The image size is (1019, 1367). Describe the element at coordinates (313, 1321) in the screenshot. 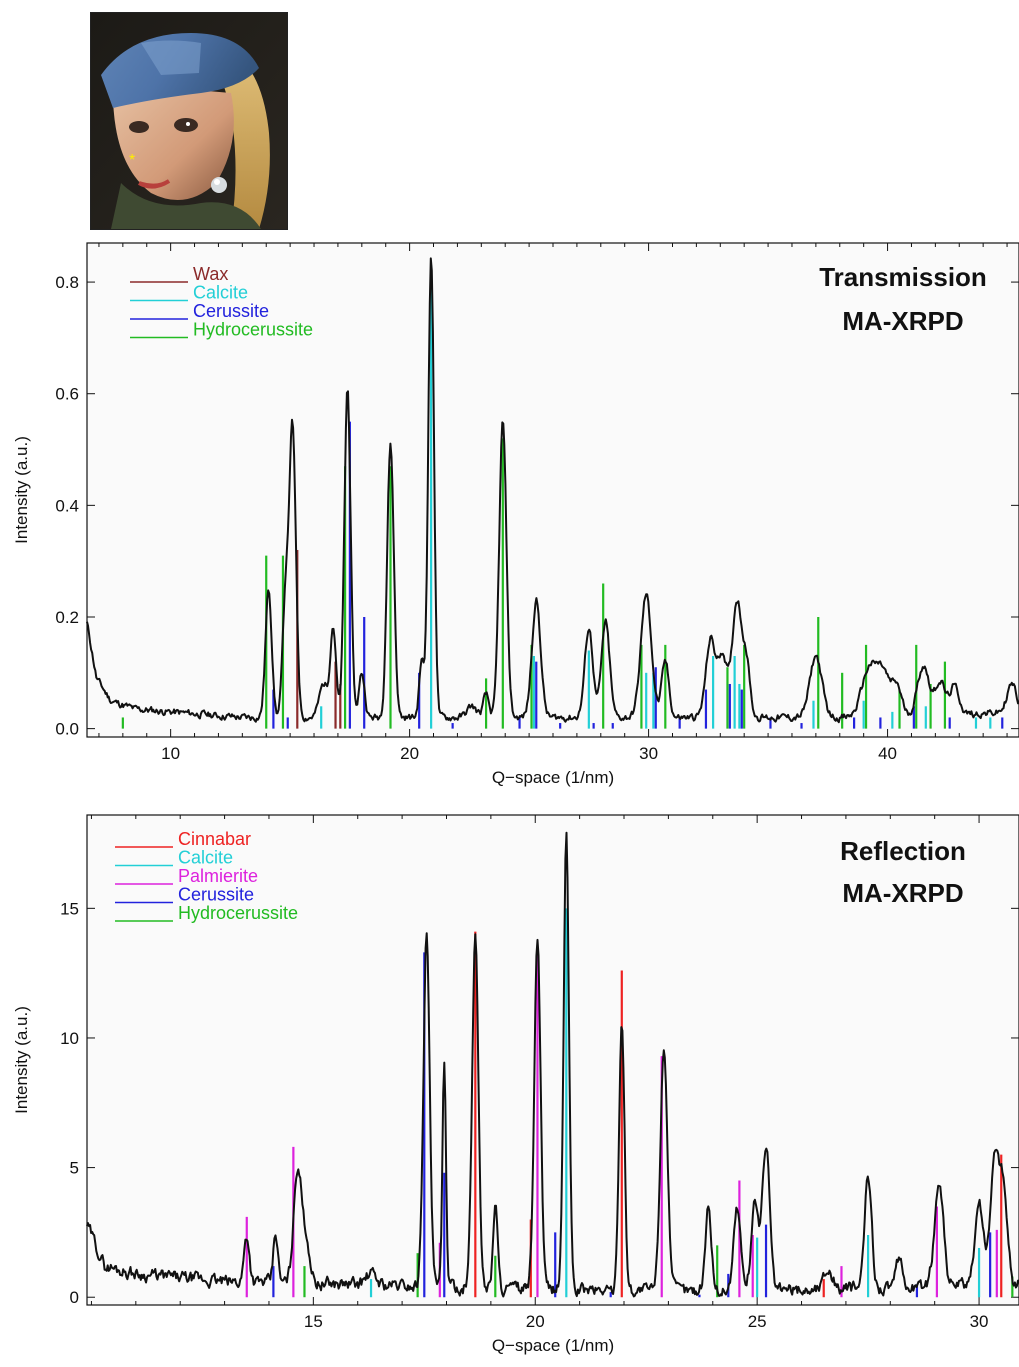

I see `x-tick-label: 15` at that location.